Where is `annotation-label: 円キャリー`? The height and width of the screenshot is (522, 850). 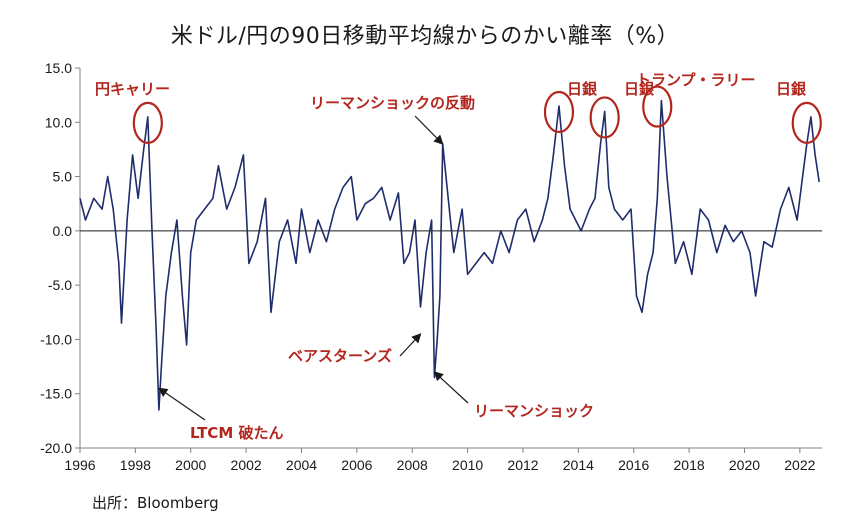 annotation-label: 円キャリー is located at coordinates (132, 89).